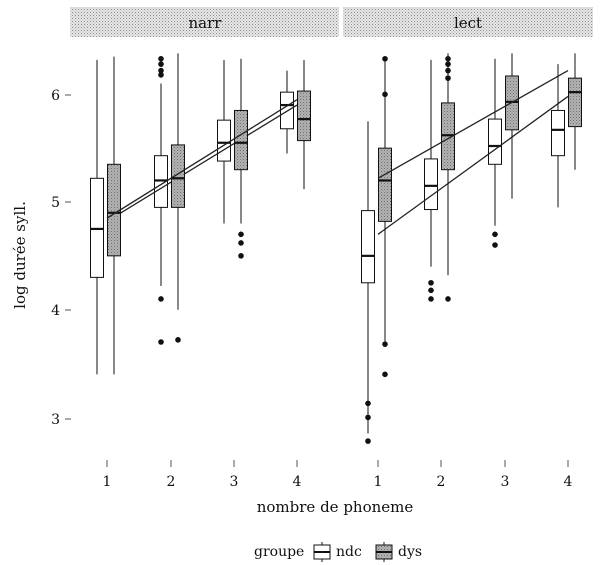 The width and height of the screenshot is (604, 565). Describe the element at coordinates (107, 482) in the screenshot. I see `x-tick-label-narr: 1` at that location.